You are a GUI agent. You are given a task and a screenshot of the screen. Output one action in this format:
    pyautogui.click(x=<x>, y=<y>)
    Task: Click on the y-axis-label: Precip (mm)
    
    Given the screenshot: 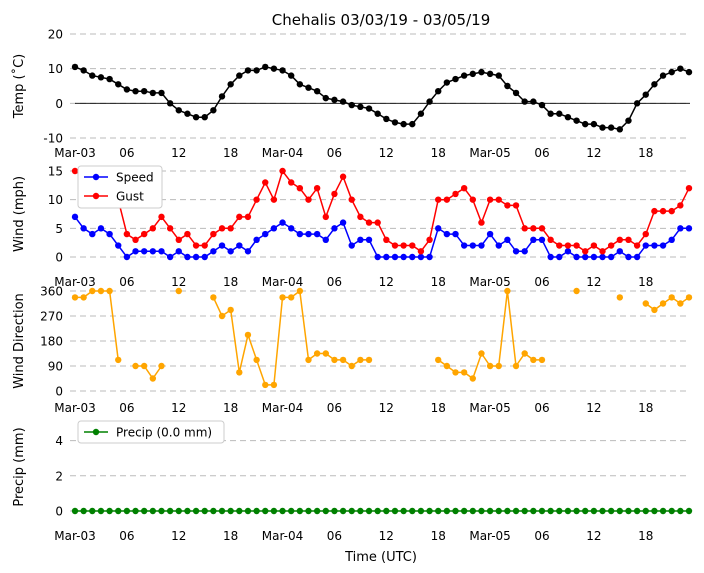 What is the action you would take?
    pyautogui.click(x=19, y=466)
    